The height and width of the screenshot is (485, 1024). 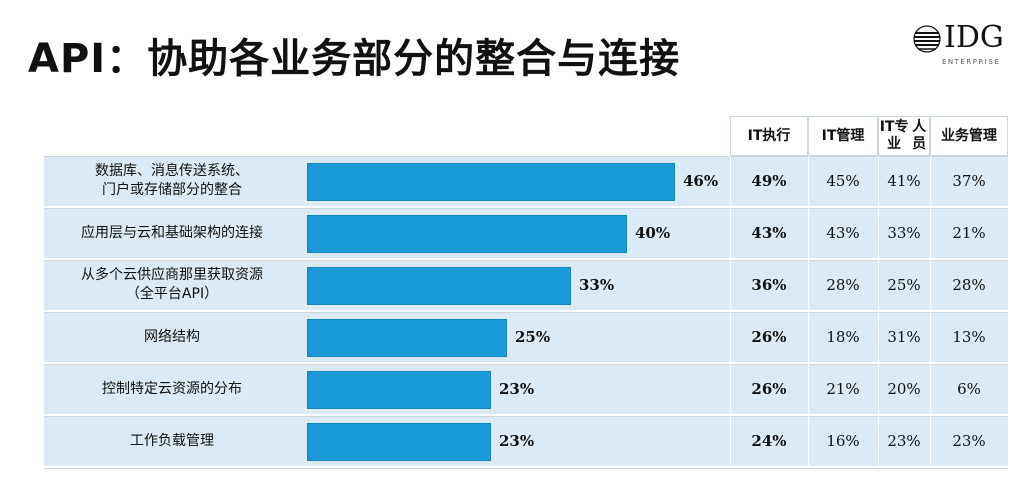 What do you see at coordinates (969, 181) in the screenshot?
I see `table-cell: 37%` at bounding box center [969, 181].